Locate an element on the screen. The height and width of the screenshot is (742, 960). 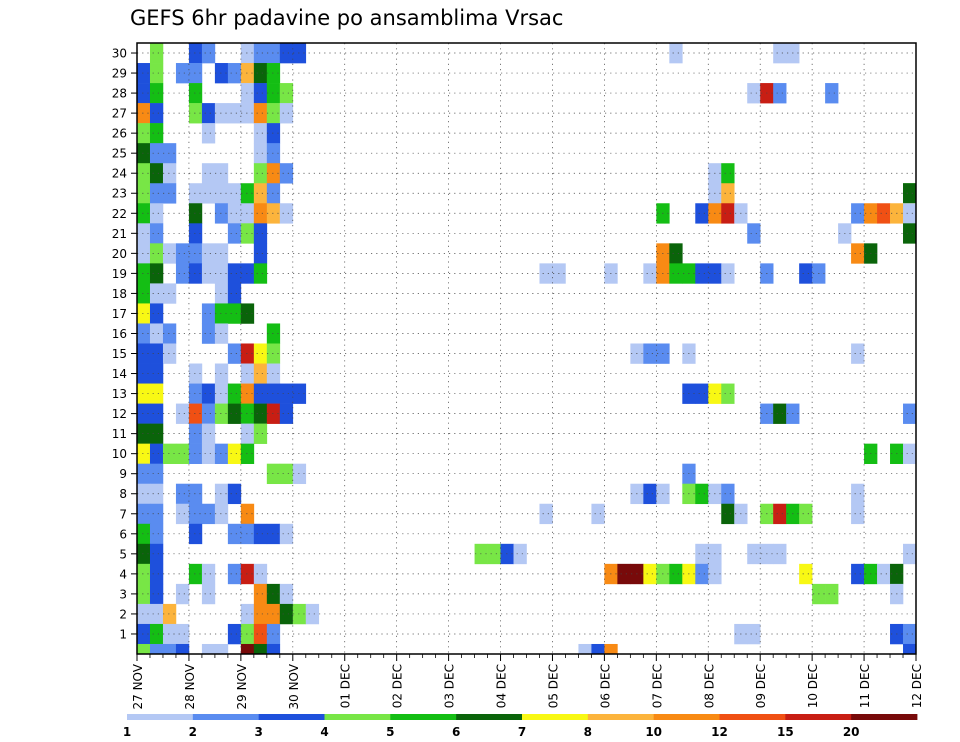
y-tick-label: 6 is located at coordinates (123, 534).